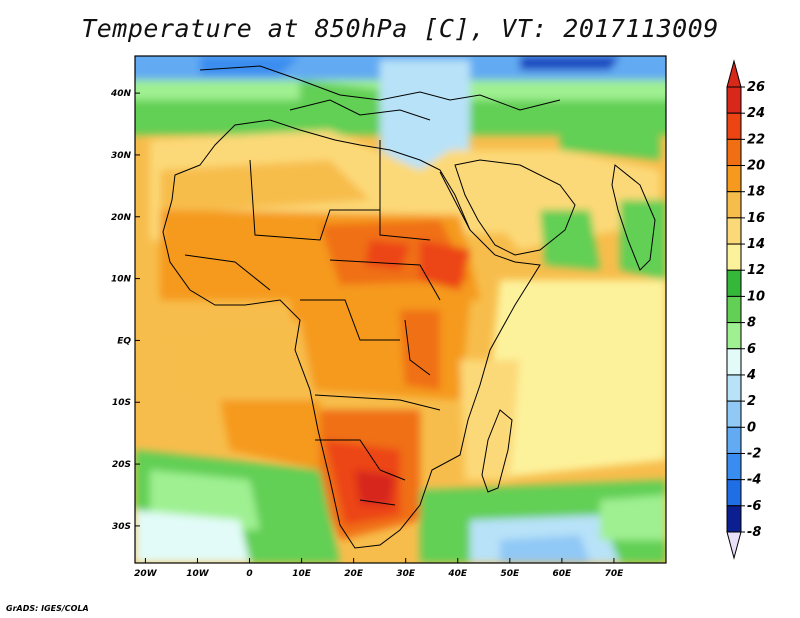 This screenshot has height=618, width=800. I want to click on colorbar-label: 2, so click(751, 401).